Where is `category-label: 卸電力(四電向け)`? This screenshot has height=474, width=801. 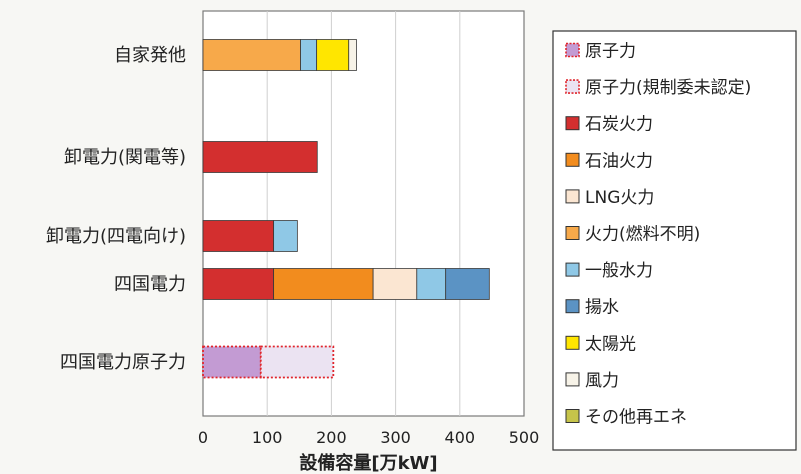
category-label: 卸電力(四電向け) is located at coordinates (116, 236).